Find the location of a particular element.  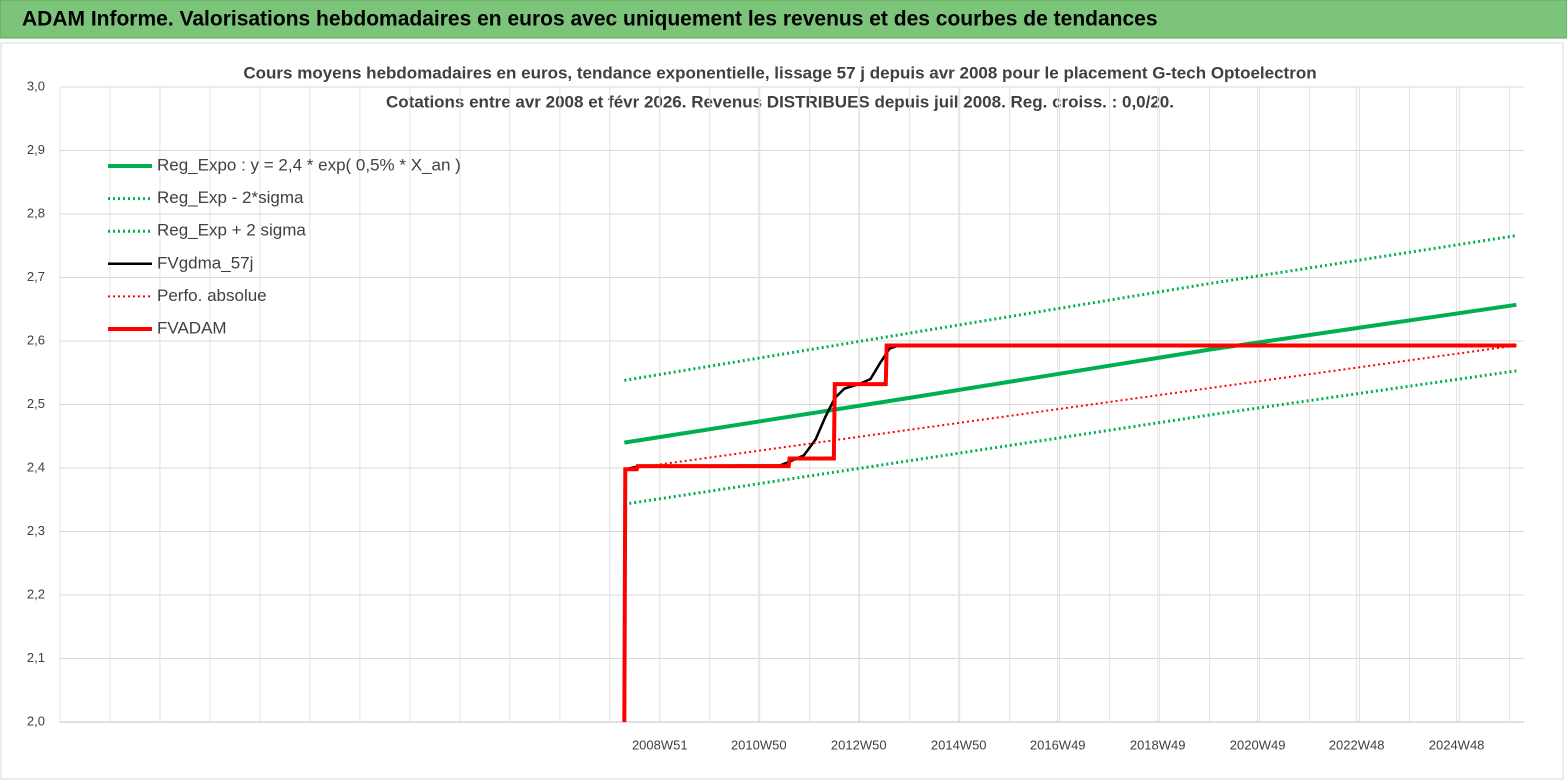

y-tick-label: 2,5 is located at coordinates (36, 403).